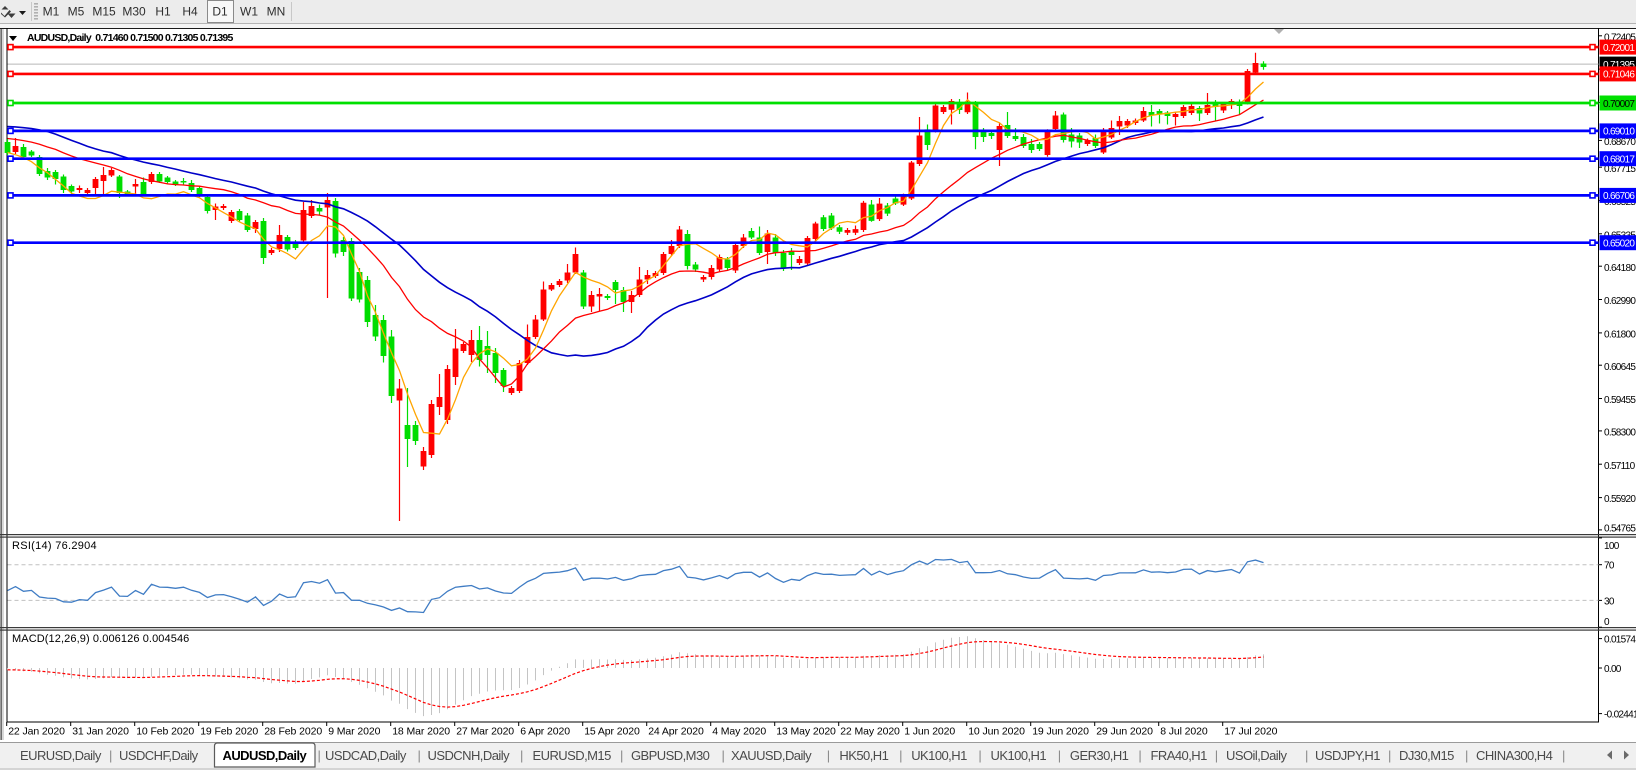 This screenshot has height=775, width=1636. What do you see at coordinates (1620, 367) in the screenshot?
I see `svg-text: 0.60645` at bounding box center [1620, 367].